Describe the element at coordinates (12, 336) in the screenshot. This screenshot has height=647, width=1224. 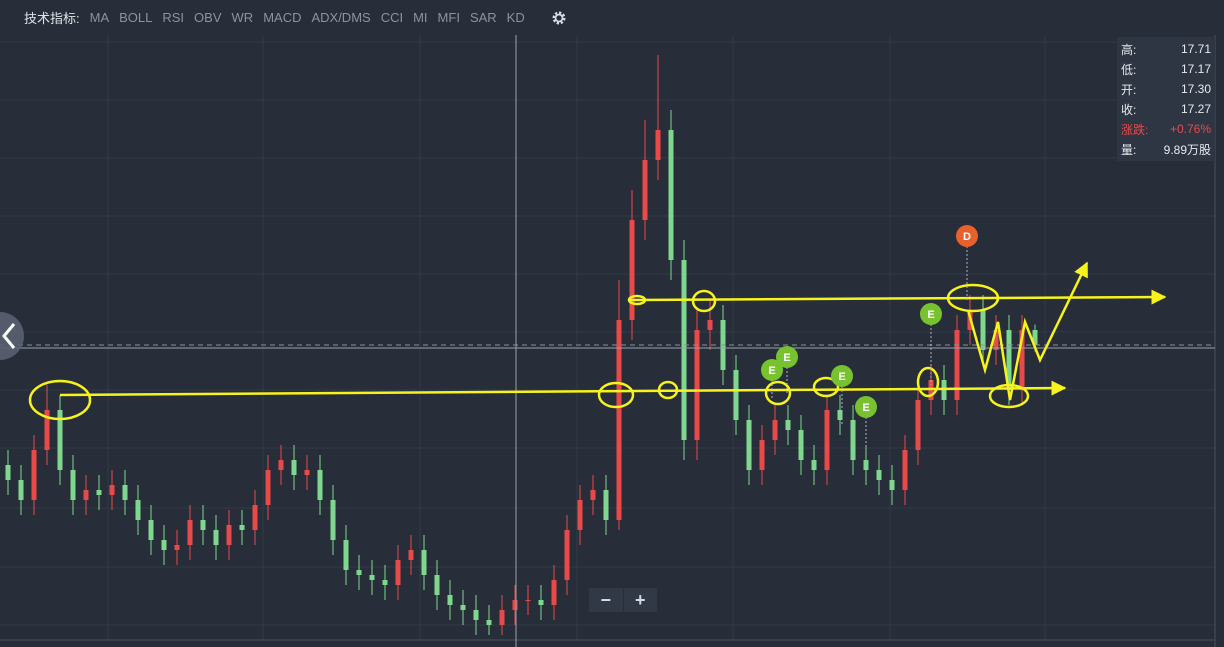
I see `prev-button` at that location.